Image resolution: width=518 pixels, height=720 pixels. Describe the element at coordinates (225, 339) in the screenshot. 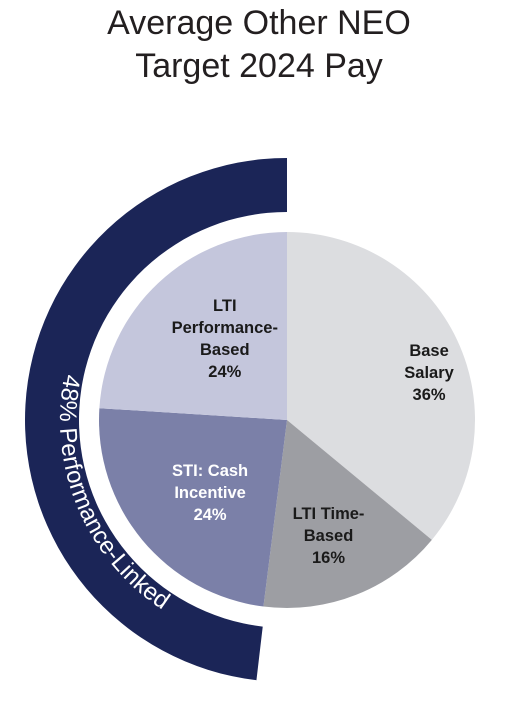

I see `slice-label: LTI Performance- Based 24%` at that location.